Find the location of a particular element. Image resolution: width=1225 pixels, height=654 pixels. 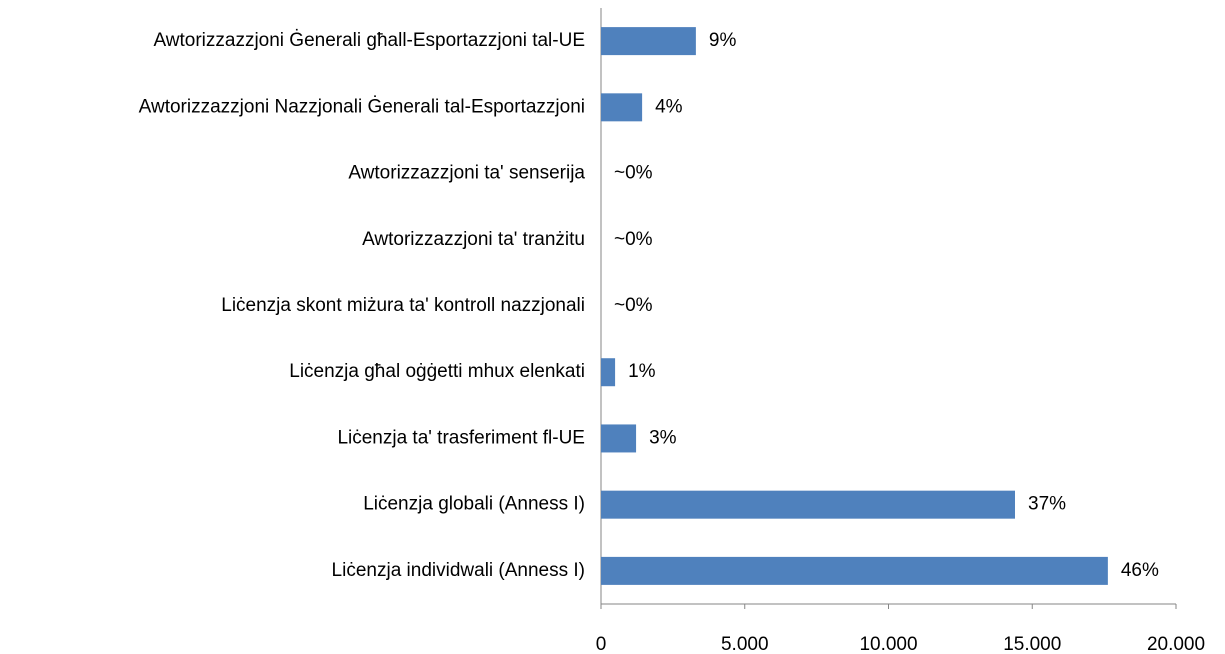

y-tick-label: Liċenzja individwali (Anness I) is located at coordinates (458, 570).